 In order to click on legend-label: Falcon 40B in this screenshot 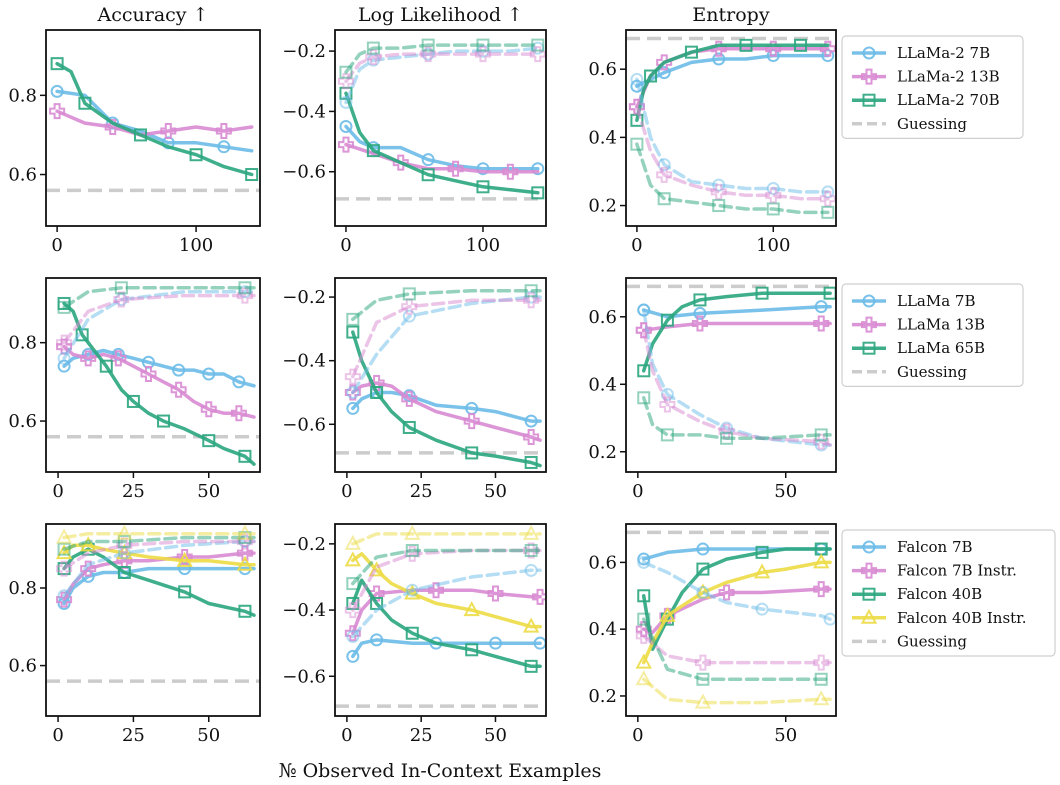, I will do `click(939, 594)`.